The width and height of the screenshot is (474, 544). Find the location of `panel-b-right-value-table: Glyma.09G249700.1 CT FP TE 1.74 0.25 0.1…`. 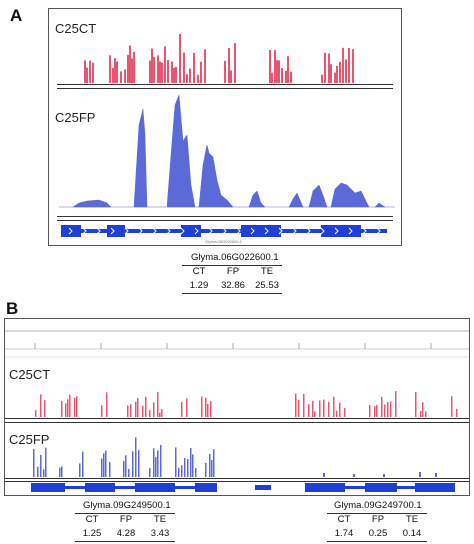

panel-b-right-value-table: Glyma.09G249700.1 CT FP TE 1.74 0.25 0.1… is located at coordinates (380, 522).